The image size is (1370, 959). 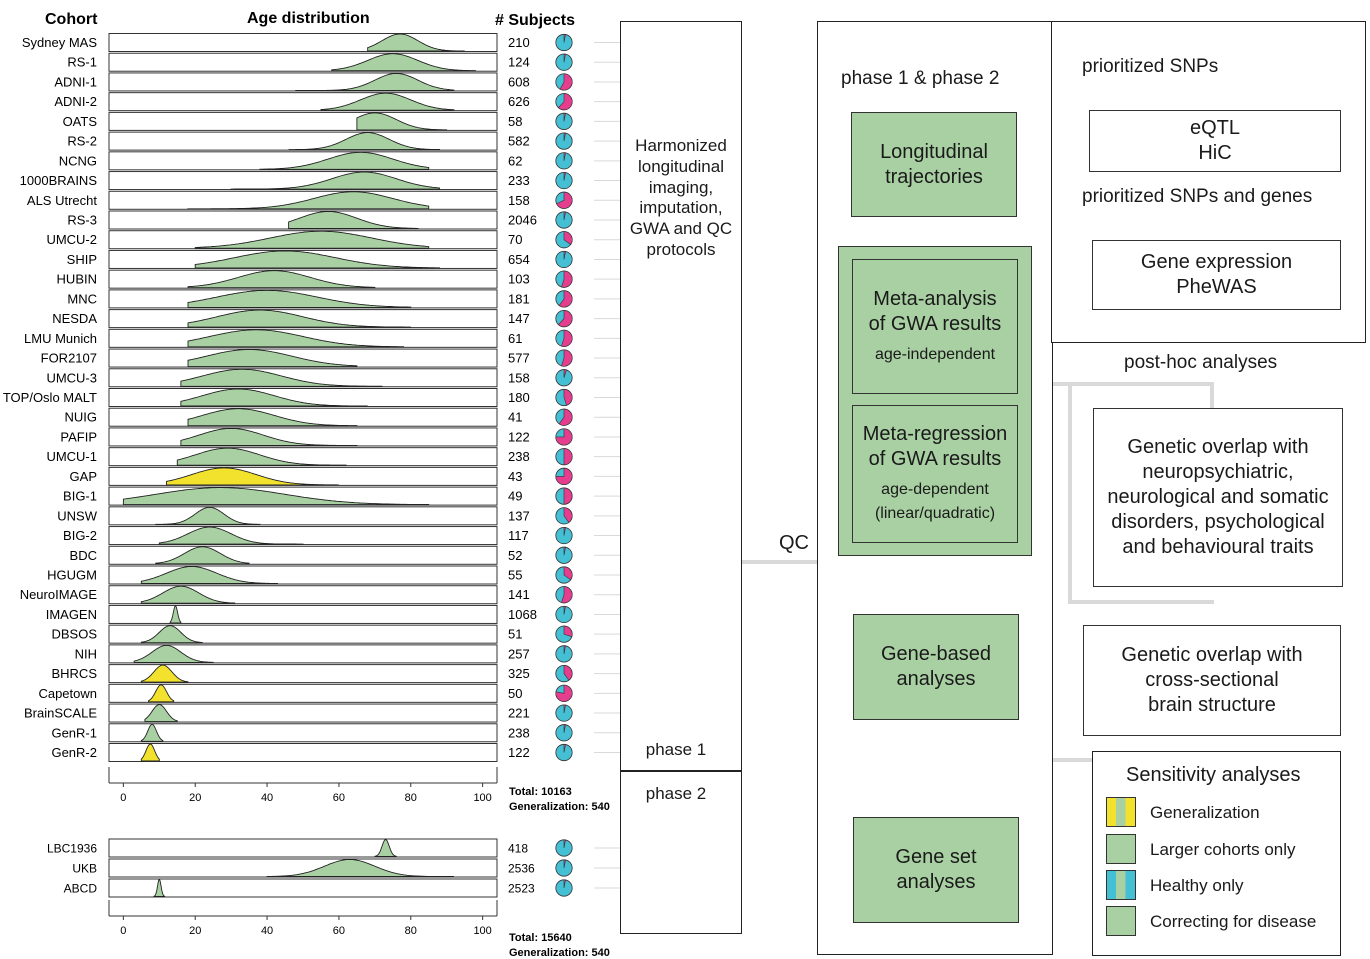 What do you see at coordinates (540, 792) in the screenshot?
I see `phase1-total: Total: 10163` at bounding box center [540, 792].